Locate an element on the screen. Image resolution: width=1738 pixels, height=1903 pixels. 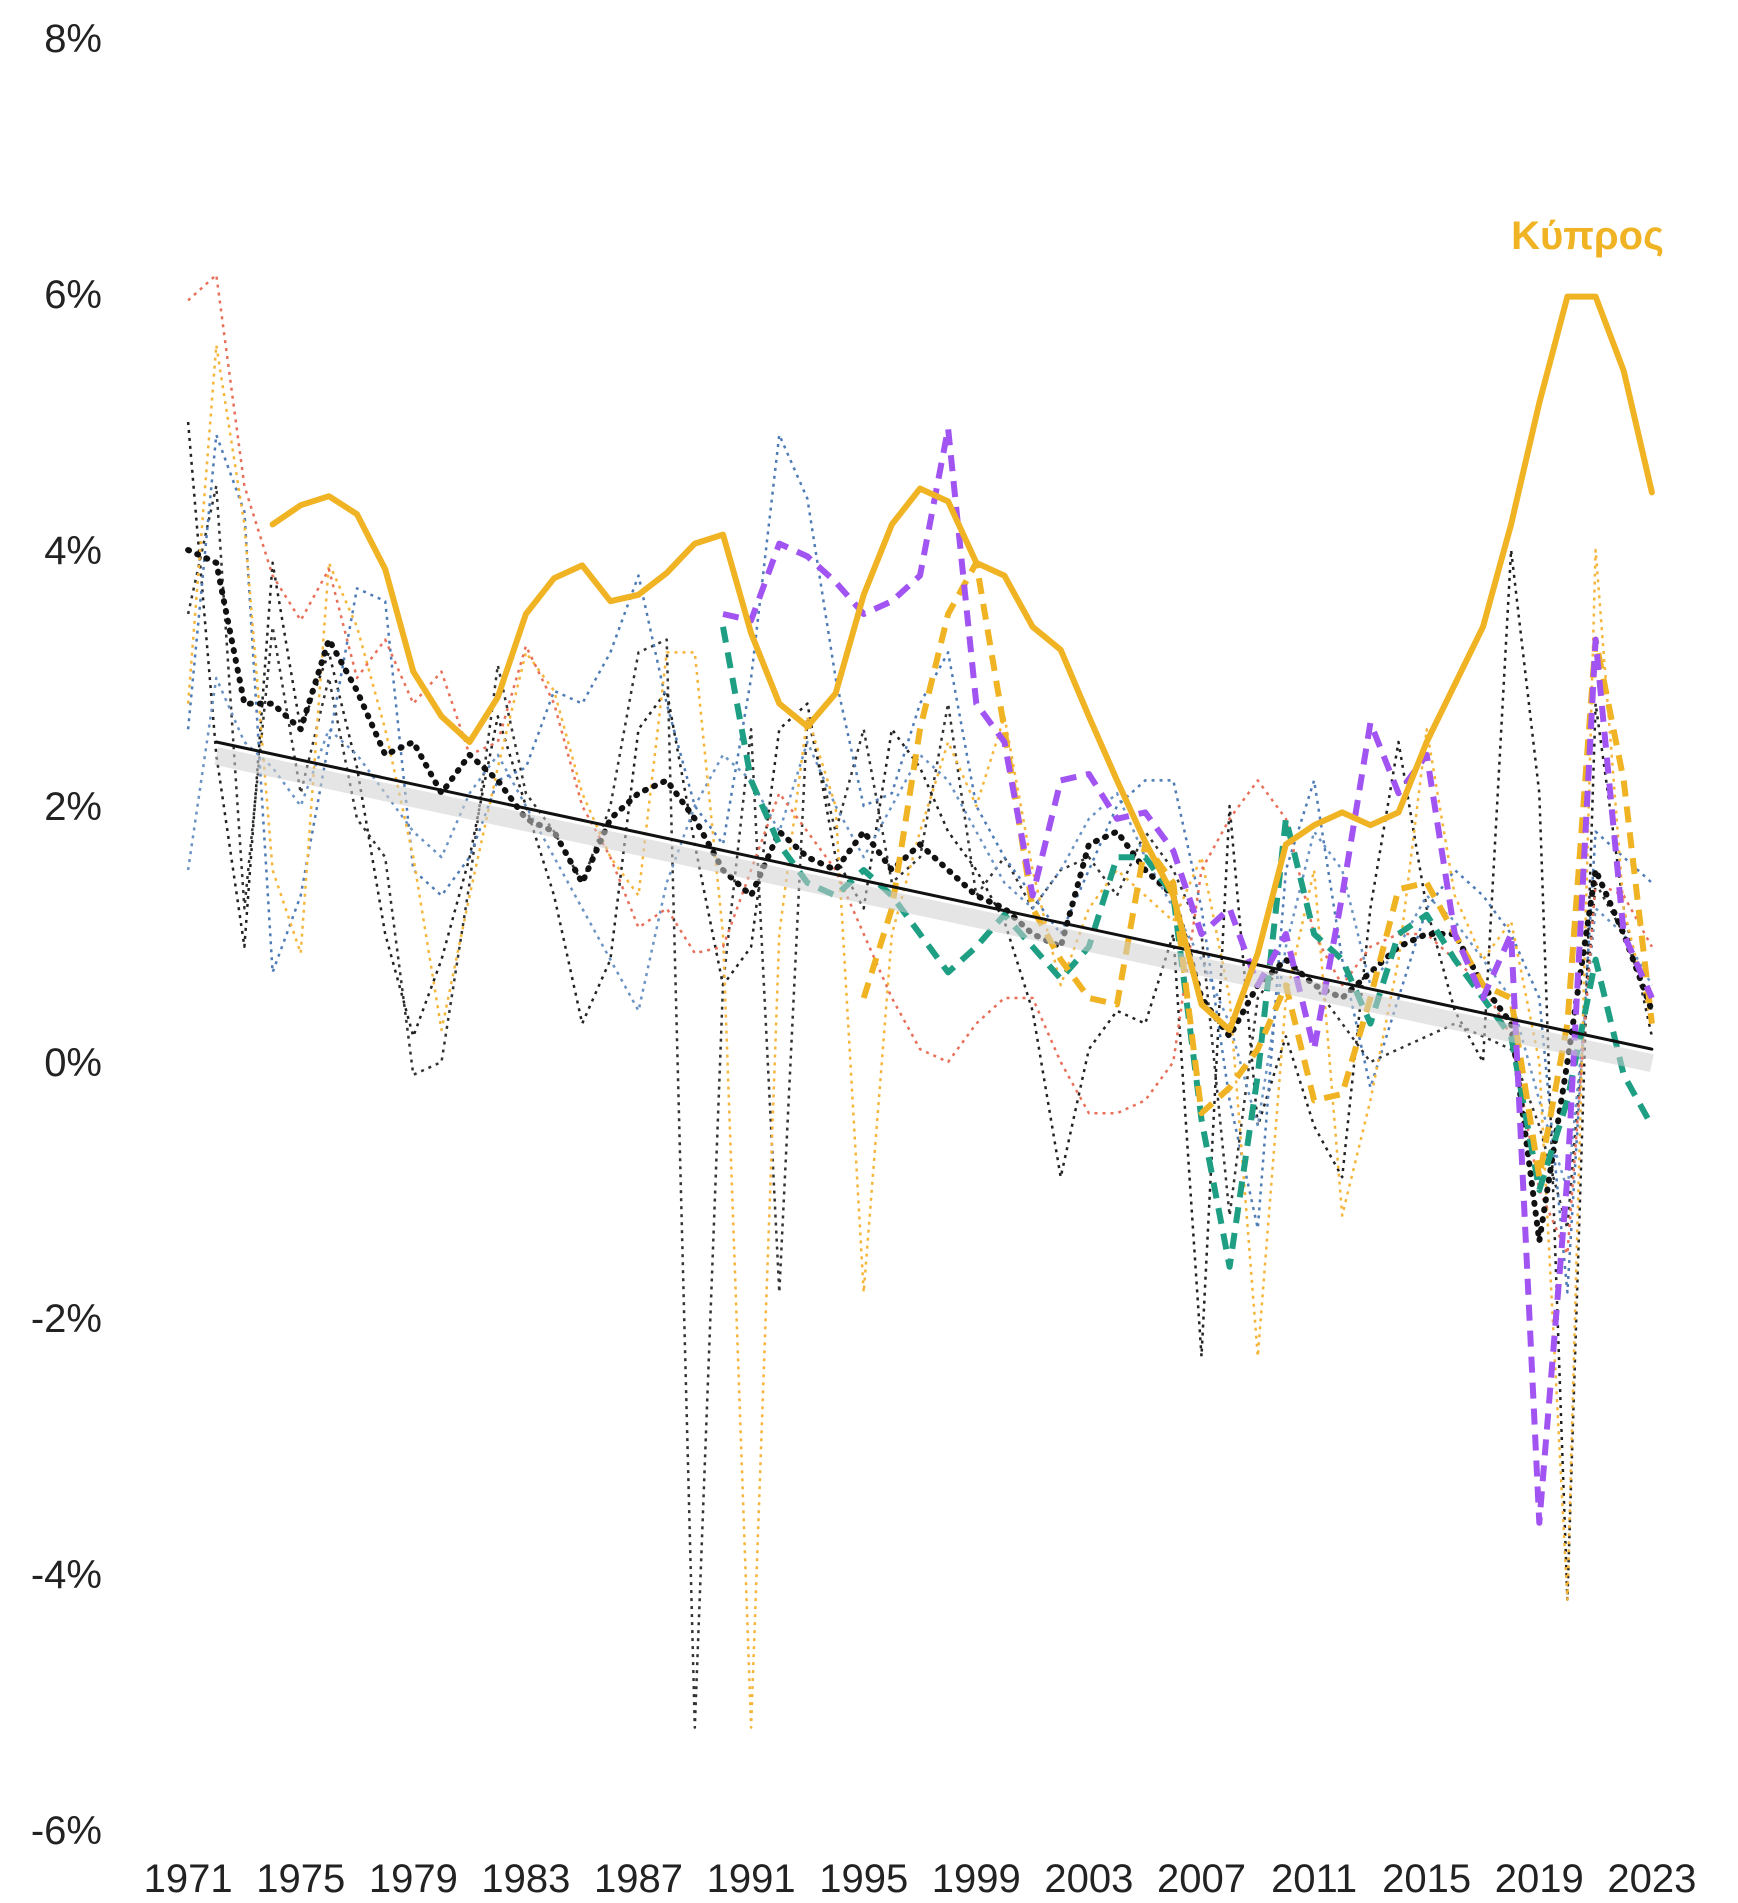
x-tick-label: 1999 is located at coordinates (976, 1879).